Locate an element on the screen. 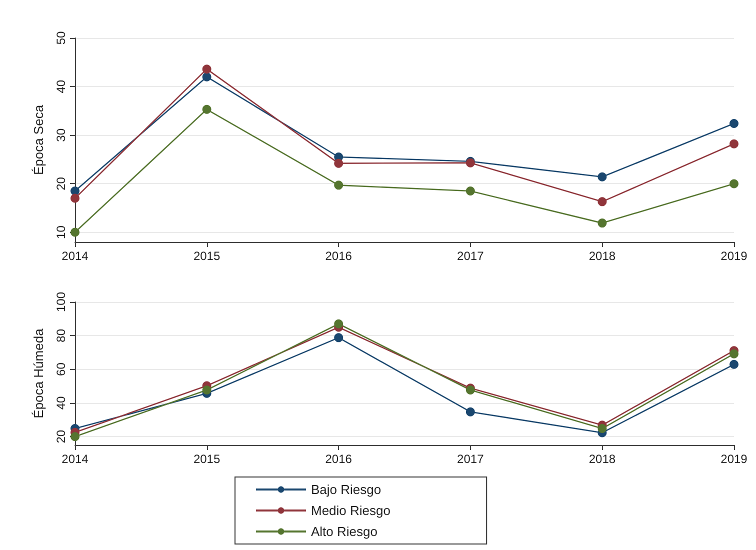  y-tick-label: 80 is located at coordinates (61, 335).